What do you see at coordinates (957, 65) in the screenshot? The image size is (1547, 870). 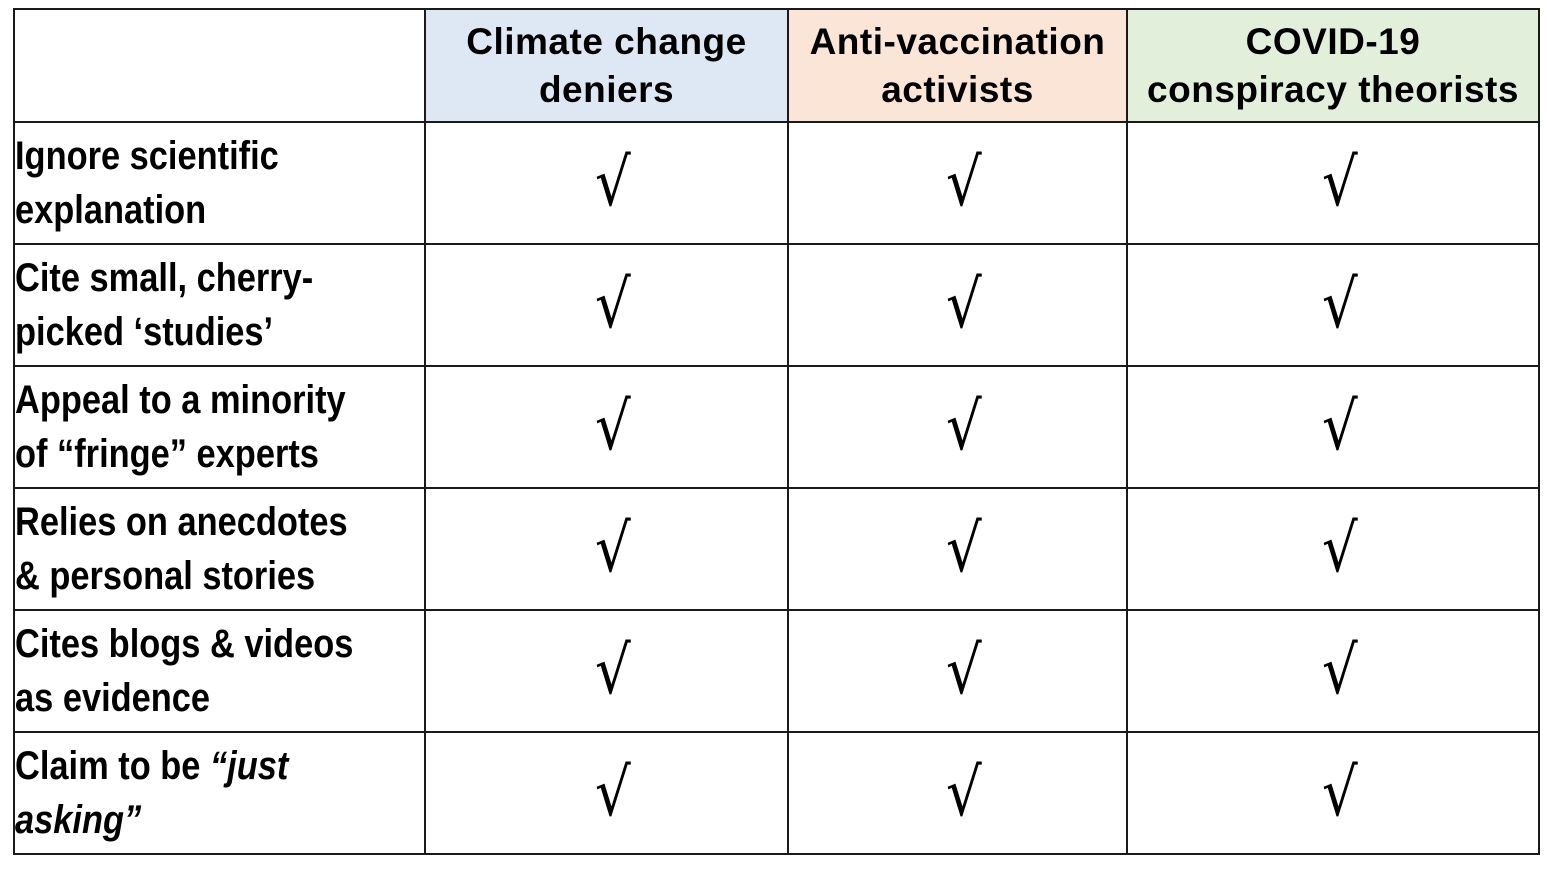 I see `column-header-anti-vaccination-activists: Anti-vaccination activists` at bounding box center [957, 65].